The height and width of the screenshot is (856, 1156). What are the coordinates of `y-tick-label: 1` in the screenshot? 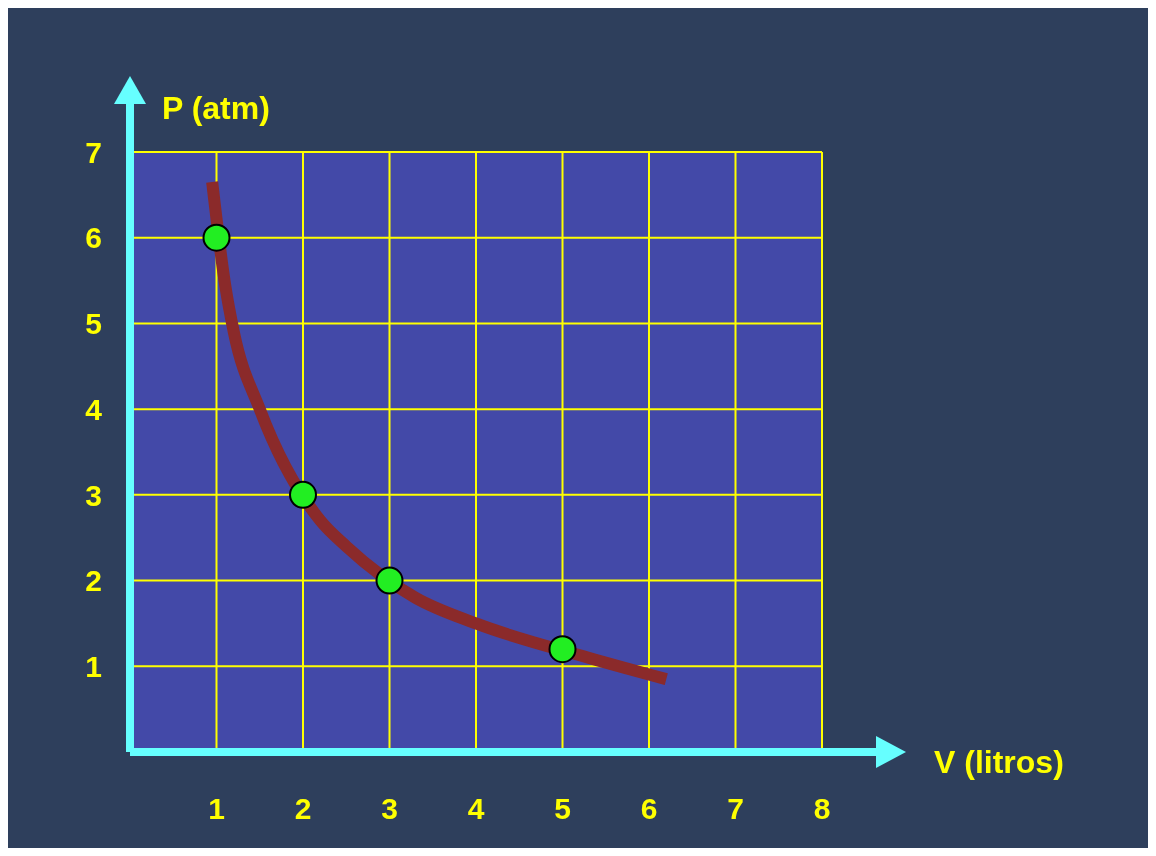 It's located at (93, 666).